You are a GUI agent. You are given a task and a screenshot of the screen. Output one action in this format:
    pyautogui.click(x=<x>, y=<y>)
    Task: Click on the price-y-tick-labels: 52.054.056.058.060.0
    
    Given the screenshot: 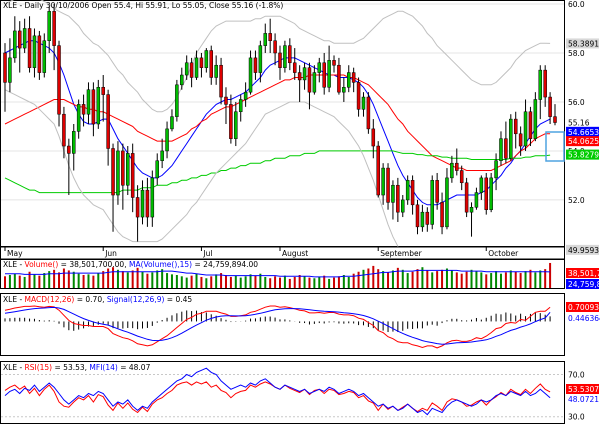 What is the action you would take?
    pyautogui.click(x=576, y=102)
    